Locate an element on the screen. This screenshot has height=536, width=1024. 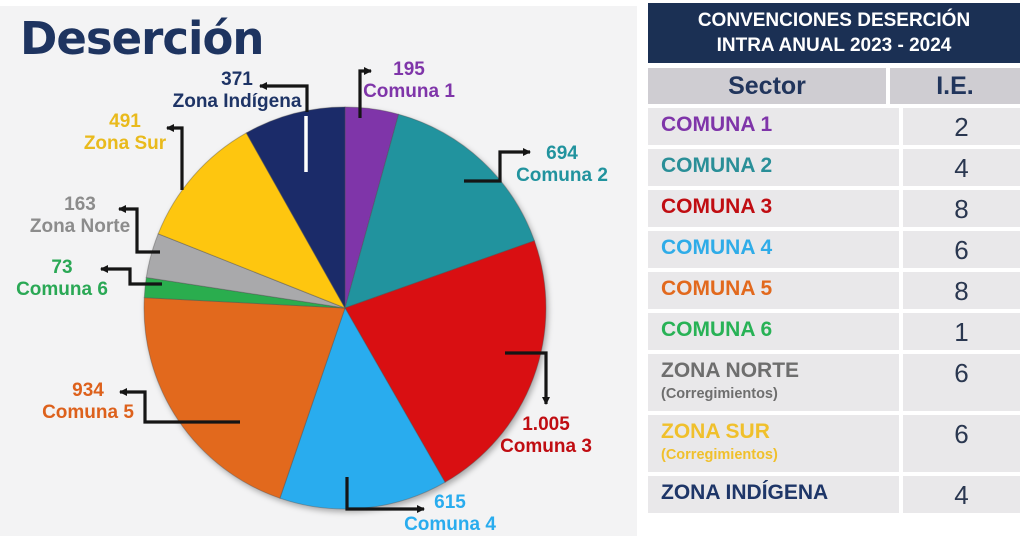
pie-label-comuna2: 694 Comuna 2 is located at coordinates (562, 165).